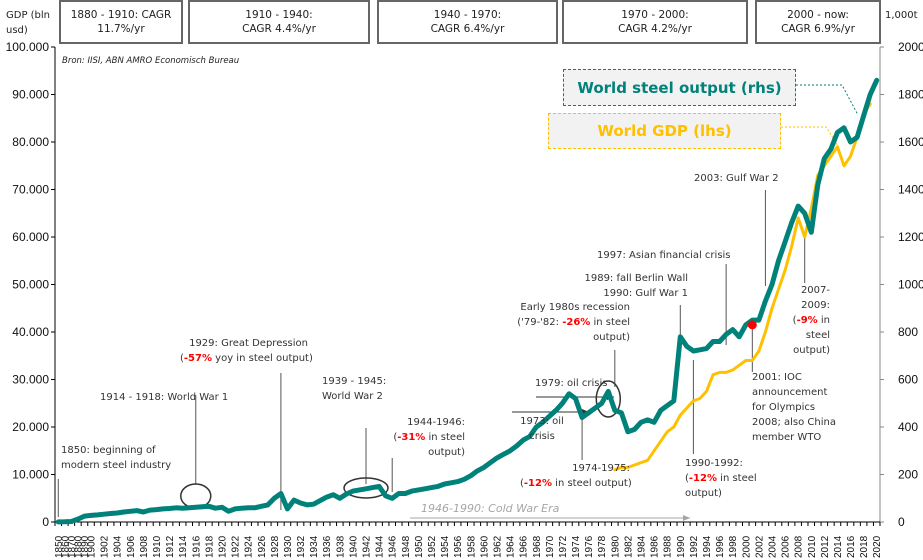 This screenshot has height=560, width=923. What do you see at coordinates (655, 29) in the screenshot?
I see `cagr-box-line2: CAGR 4.2%/yr` at bounding box center [655, 29].